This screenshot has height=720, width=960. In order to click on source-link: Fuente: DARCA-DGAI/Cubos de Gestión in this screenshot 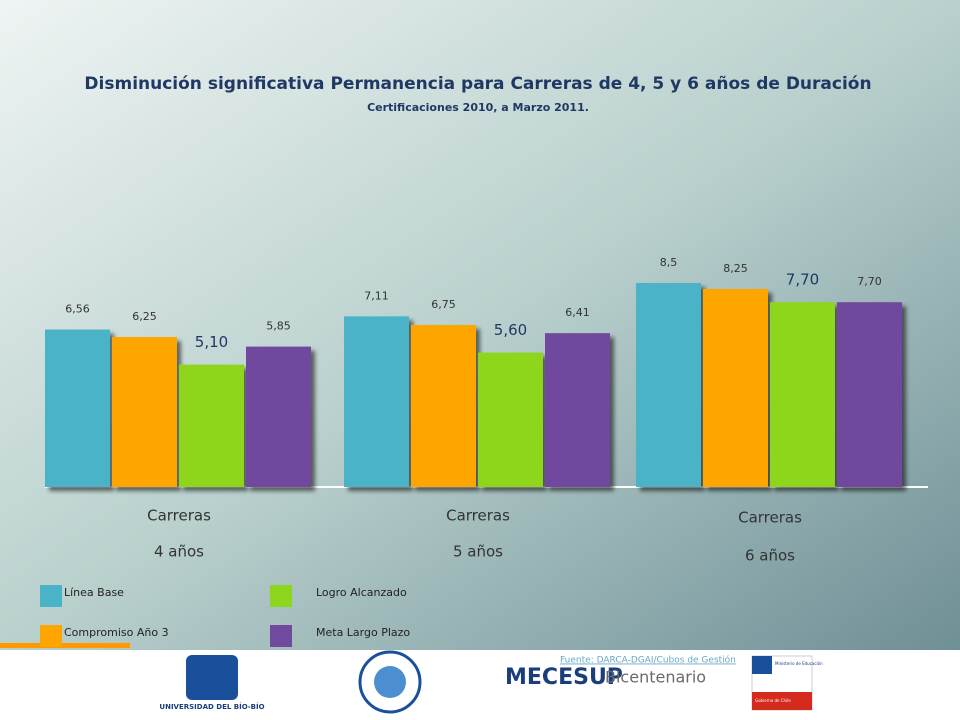, I will do `click(648, 660)`.